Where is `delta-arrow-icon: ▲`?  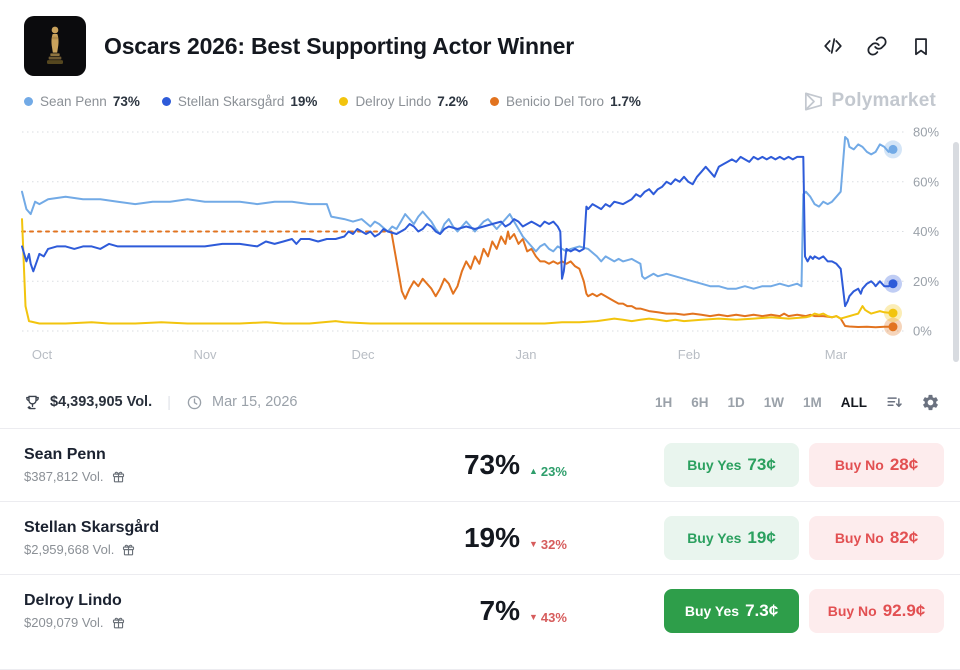 delta-arrow-icon: ▲ is located at coordinates (533, 471).